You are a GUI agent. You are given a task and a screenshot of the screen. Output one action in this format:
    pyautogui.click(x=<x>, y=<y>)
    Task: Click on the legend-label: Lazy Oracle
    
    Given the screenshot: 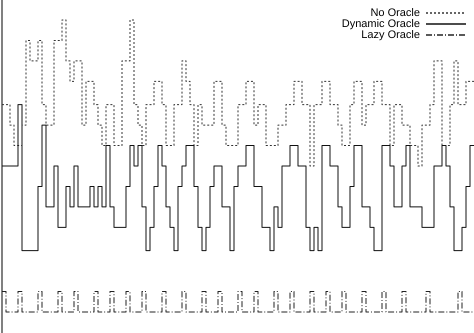 What is the action you would take?
    pyautogui.click(x=390, y=34)
    